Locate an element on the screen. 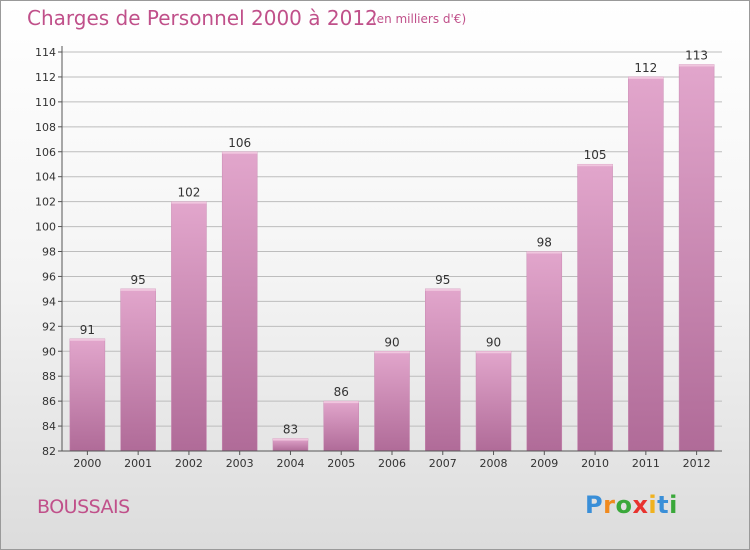 The width and height of the screenshot is (750, 550). logo-letter: r is located at coordinates (609, 505).